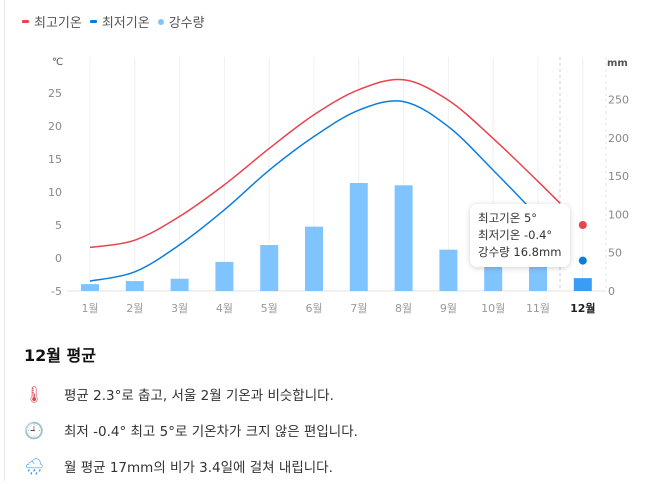  Describe the element at coordinates (160, 21) in the screenshot. I see `legend-marker-precip` at that location.